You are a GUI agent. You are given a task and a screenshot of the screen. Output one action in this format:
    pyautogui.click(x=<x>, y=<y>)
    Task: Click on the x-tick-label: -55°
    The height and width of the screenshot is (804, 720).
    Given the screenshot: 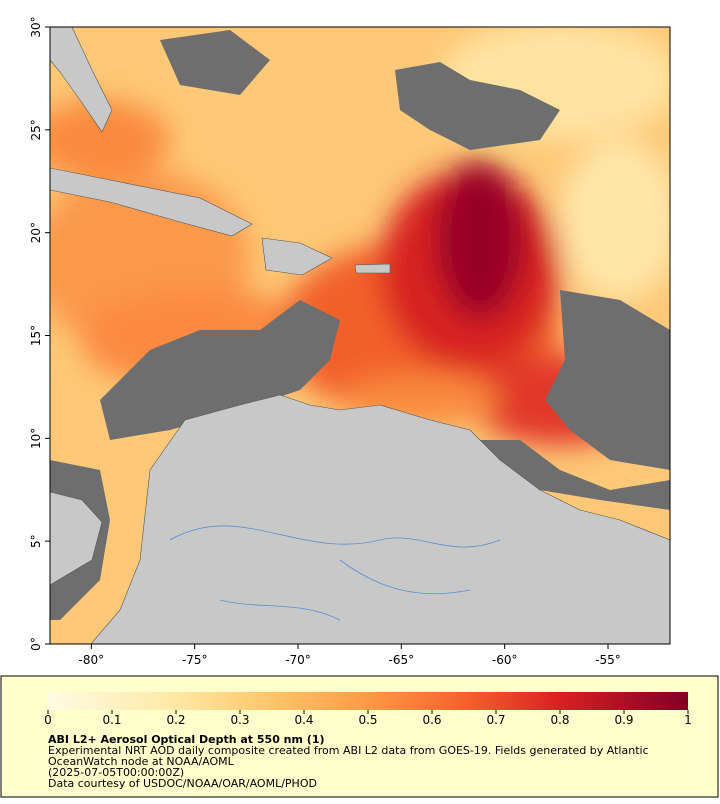 What is the action you would take?
    pyautogui.click(x=608, y=660)
    